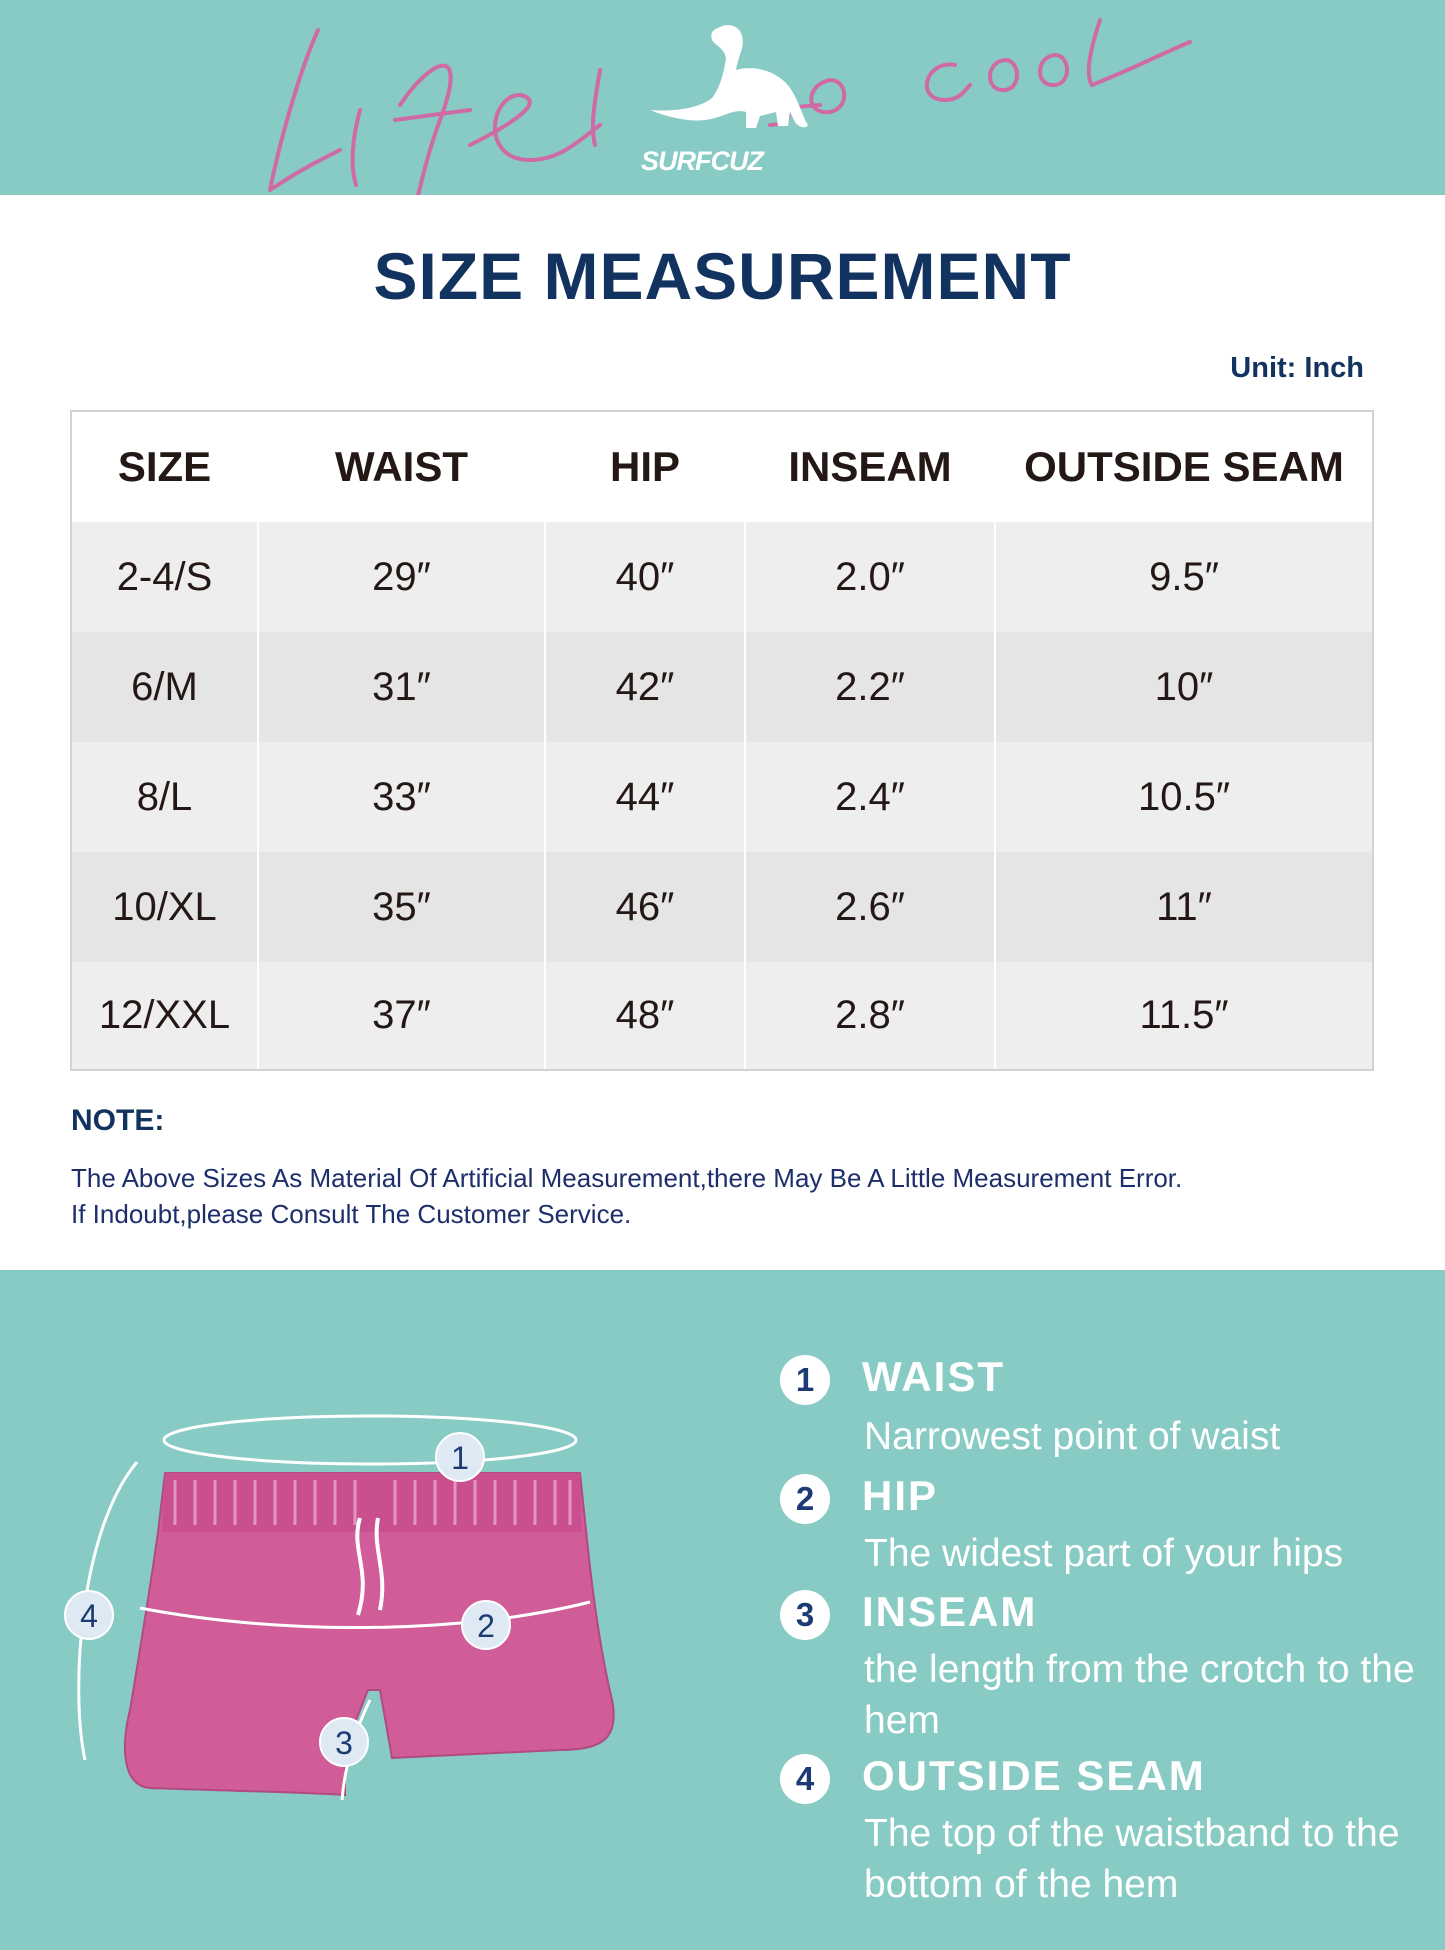 This screenshot has width=1445, height=1950. I want to click on header-hip: HIP, so click(646, 467).